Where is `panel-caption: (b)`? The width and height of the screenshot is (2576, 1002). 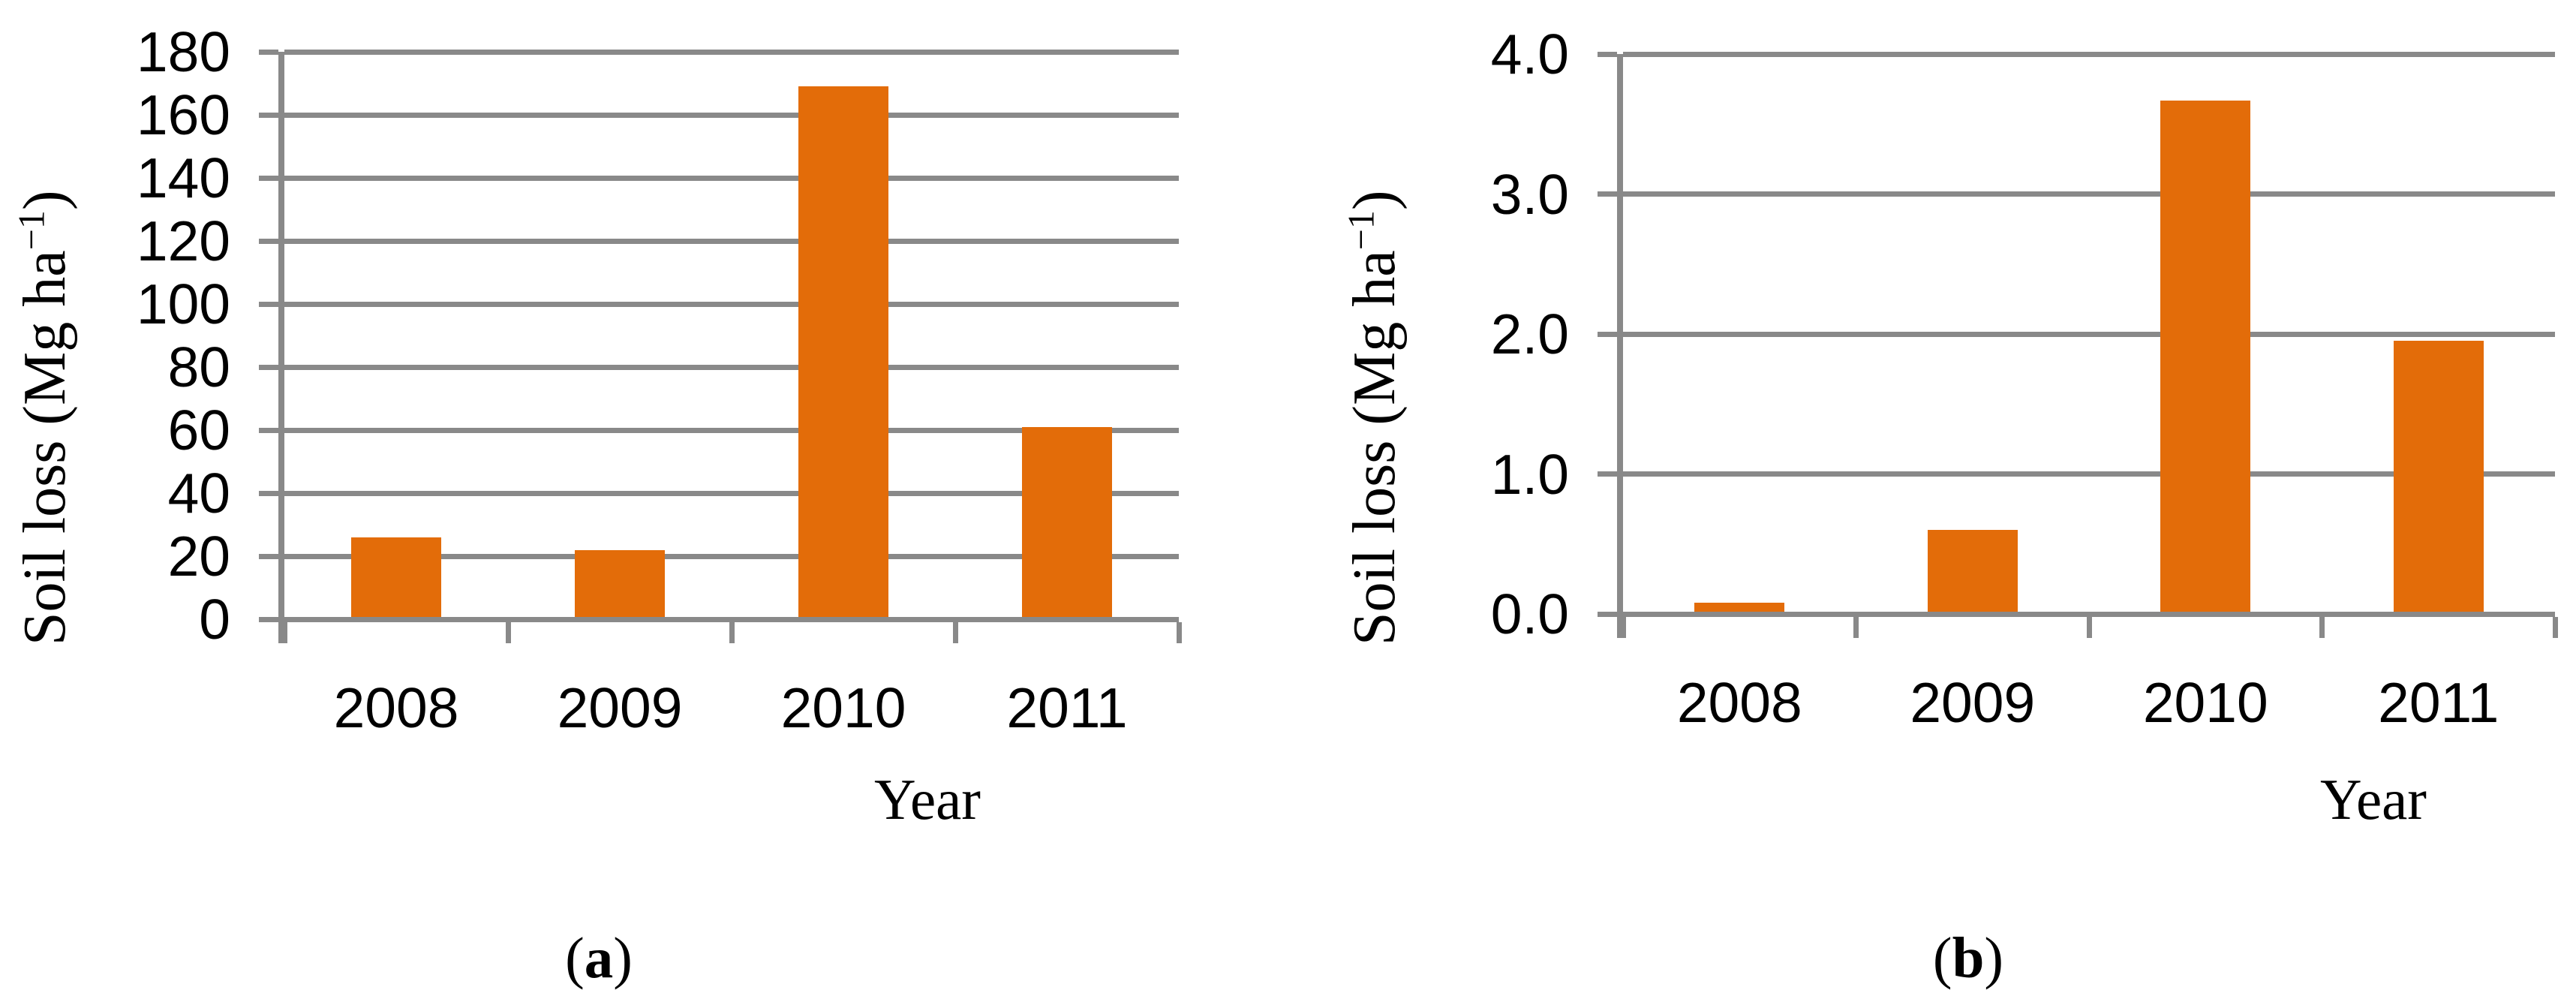 panel-caption: (b) is located at coordinates (1968, 957).